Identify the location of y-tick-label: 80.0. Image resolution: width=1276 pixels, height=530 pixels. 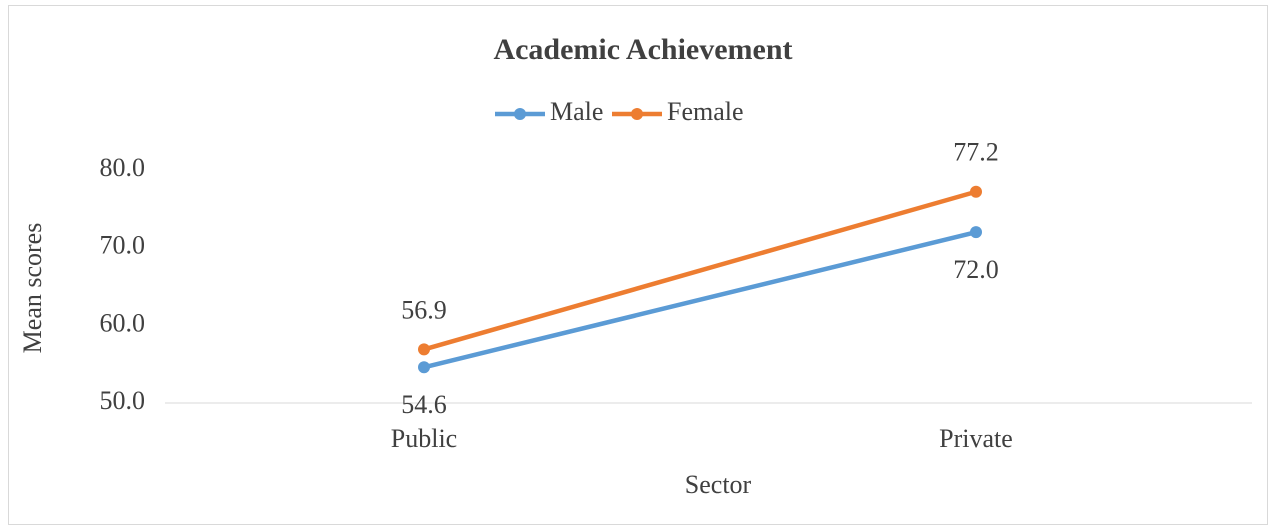
(123, 167).